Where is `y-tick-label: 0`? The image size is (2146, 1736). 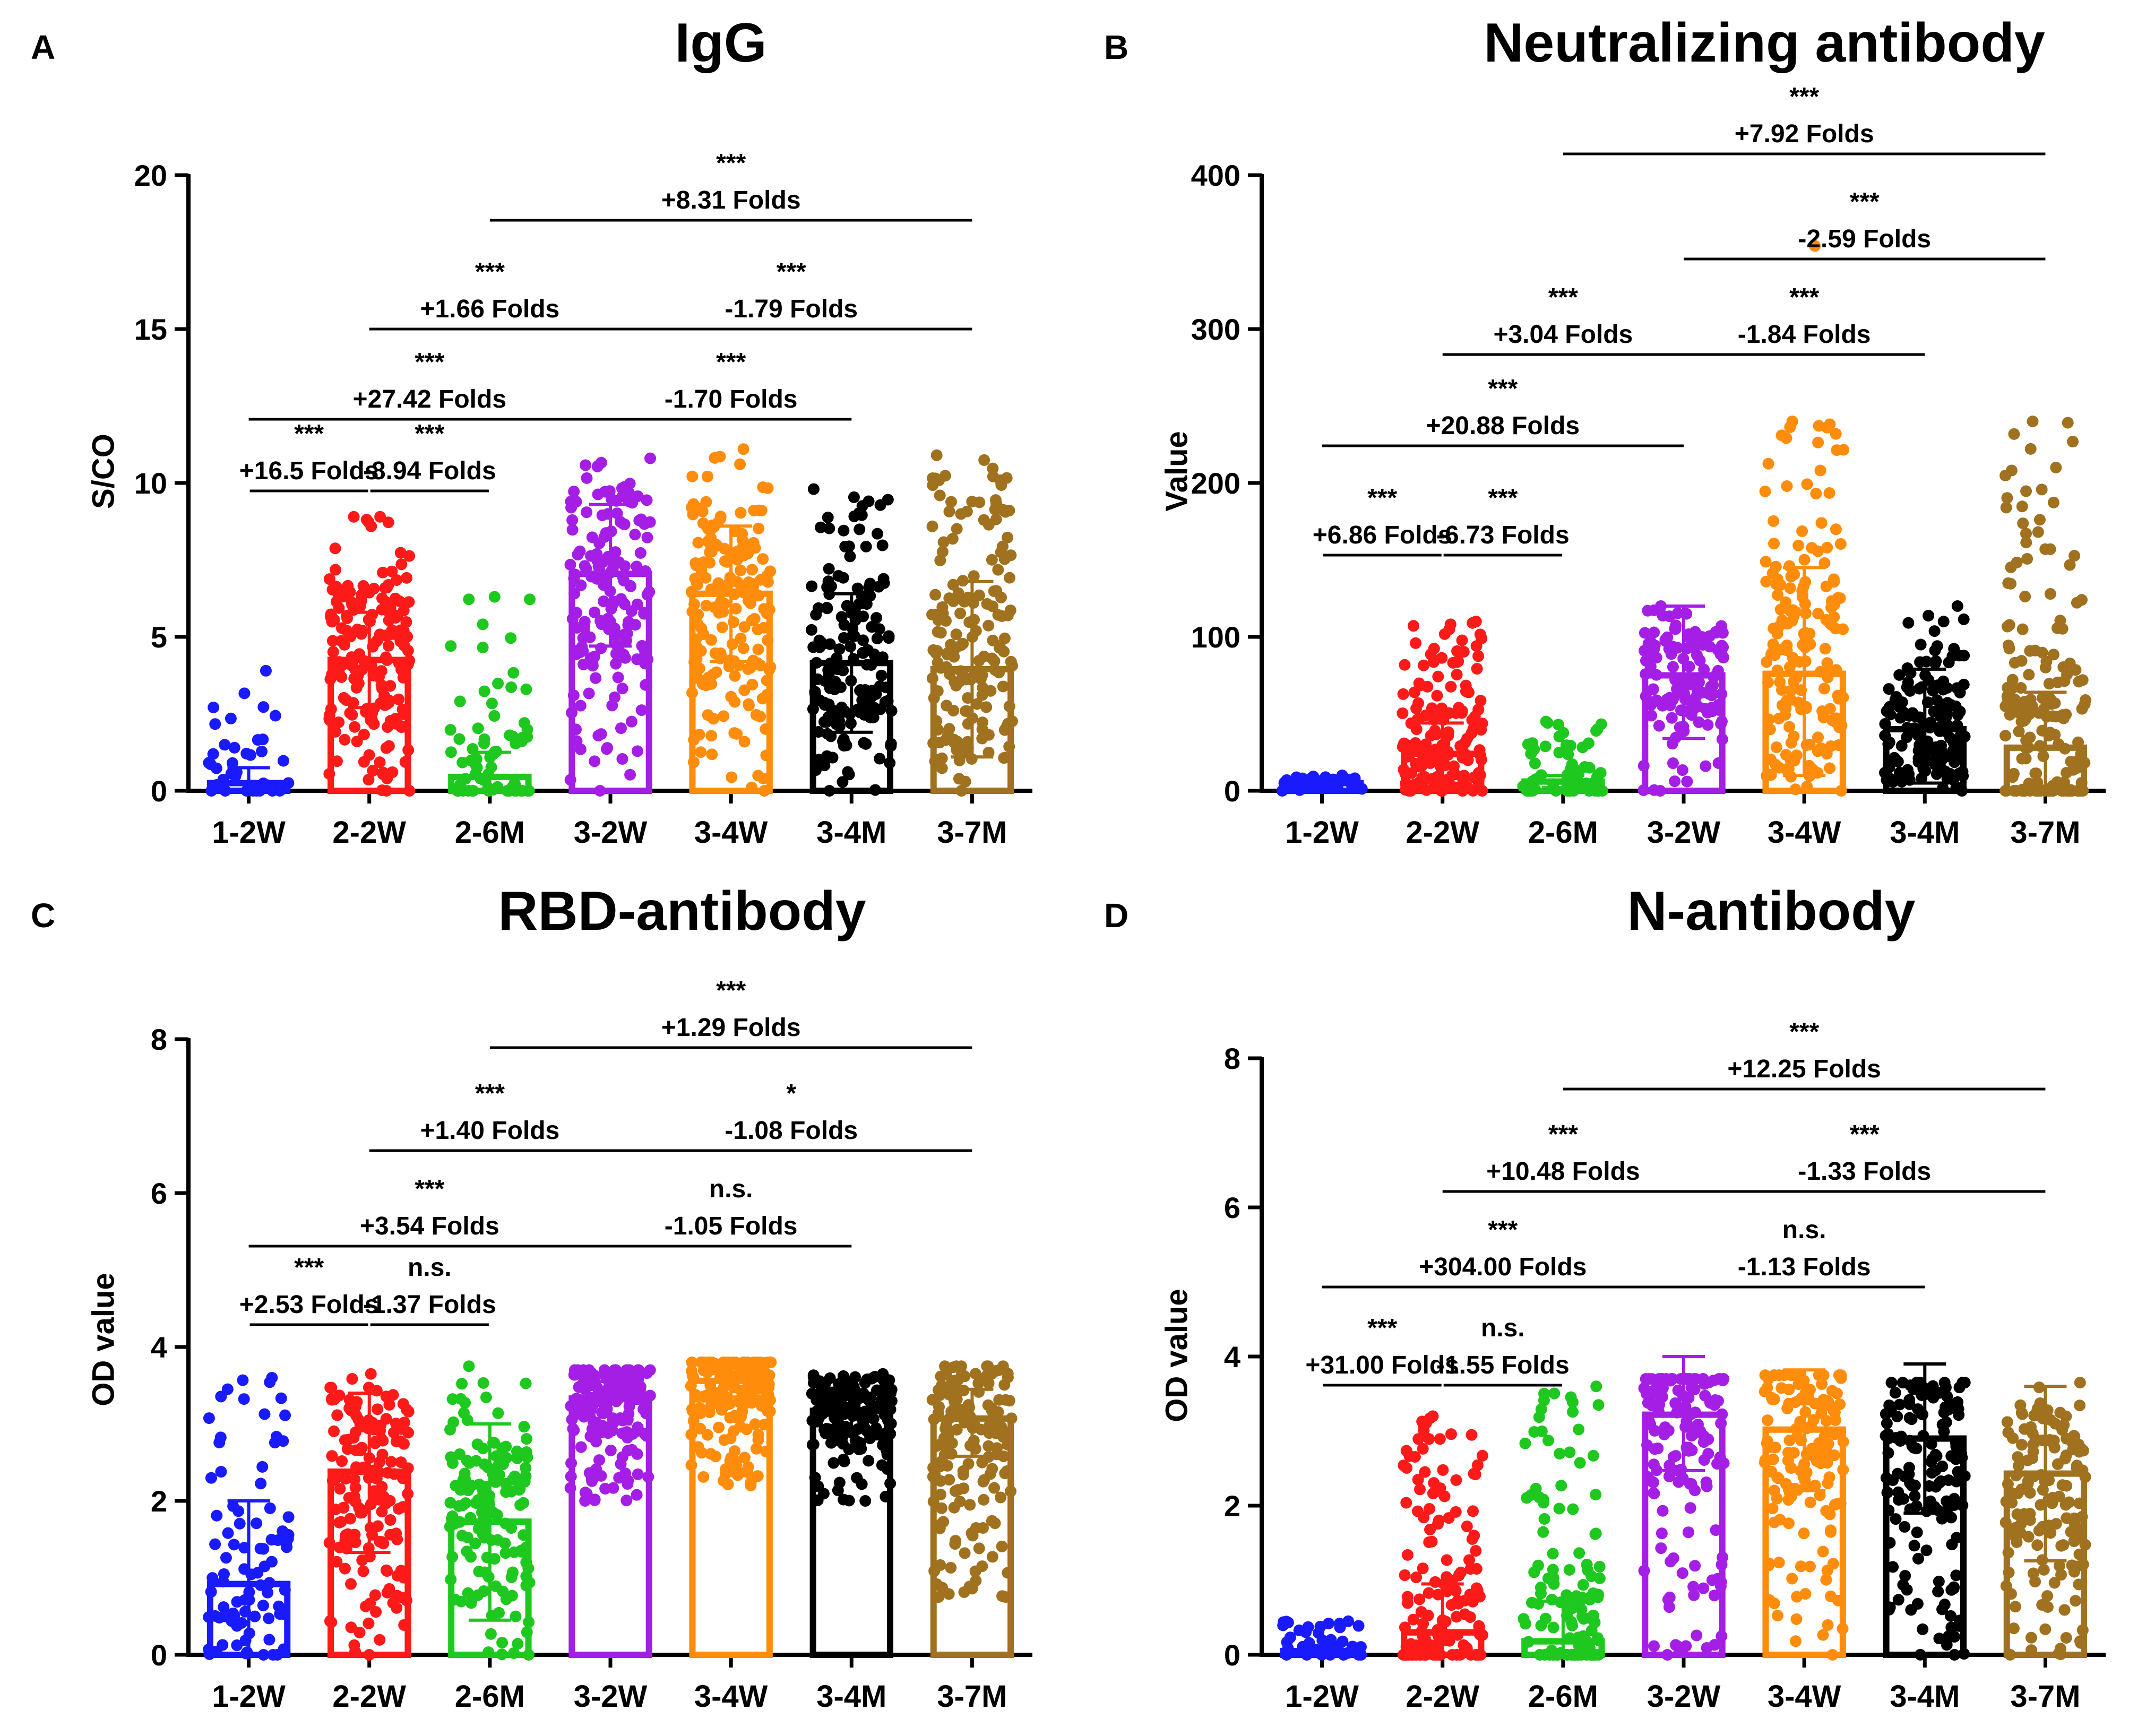
y-tick-label: 0 is located at coordinates (159, 1655).